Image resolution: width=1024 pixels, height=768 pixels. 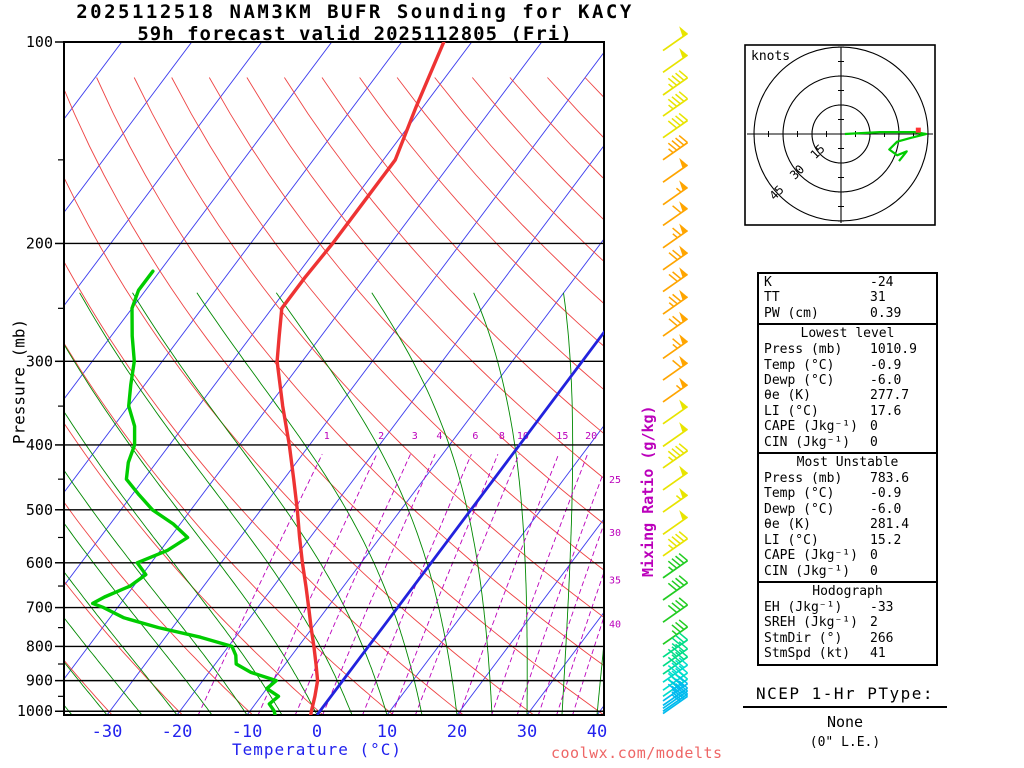 I want to click on stat-row: TT 31, so click(x=847, y=297).